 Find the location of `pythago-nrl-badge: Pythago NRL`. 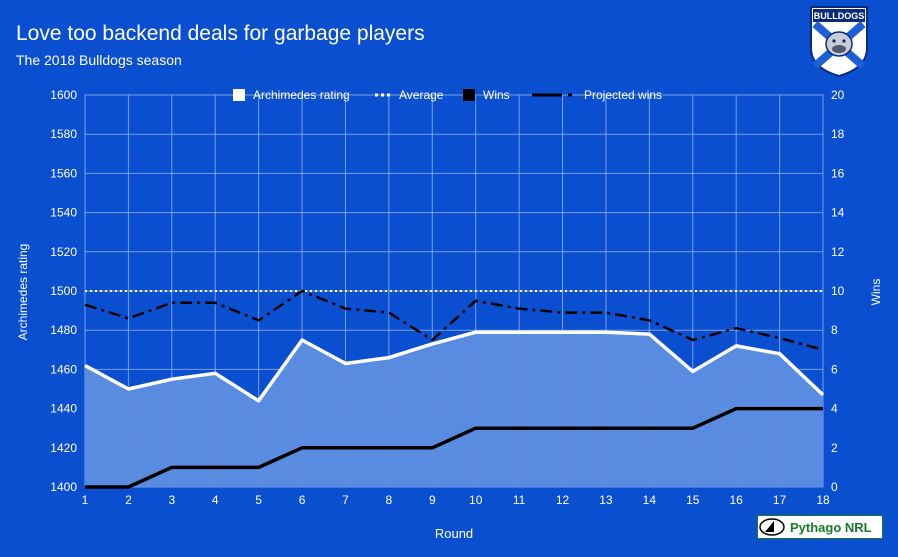

pythago-nrl-badge: Pythago NRL is located at coordinates (820, 527).